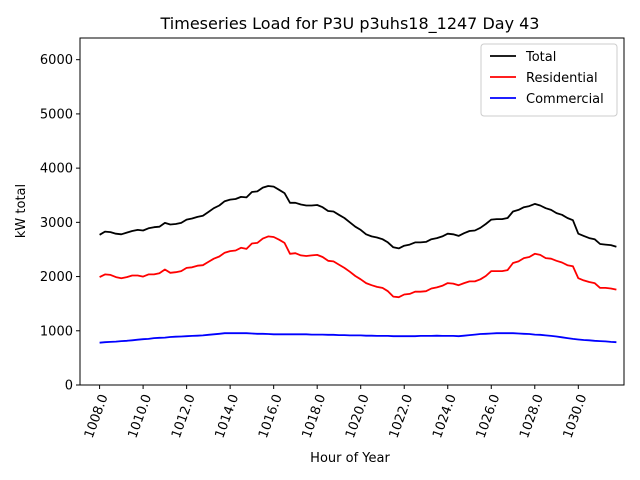  What do you see at coordinates (21, 211) in the screenshot?
I see `y-axis-title: kW total` at bounding box center [21, 211].